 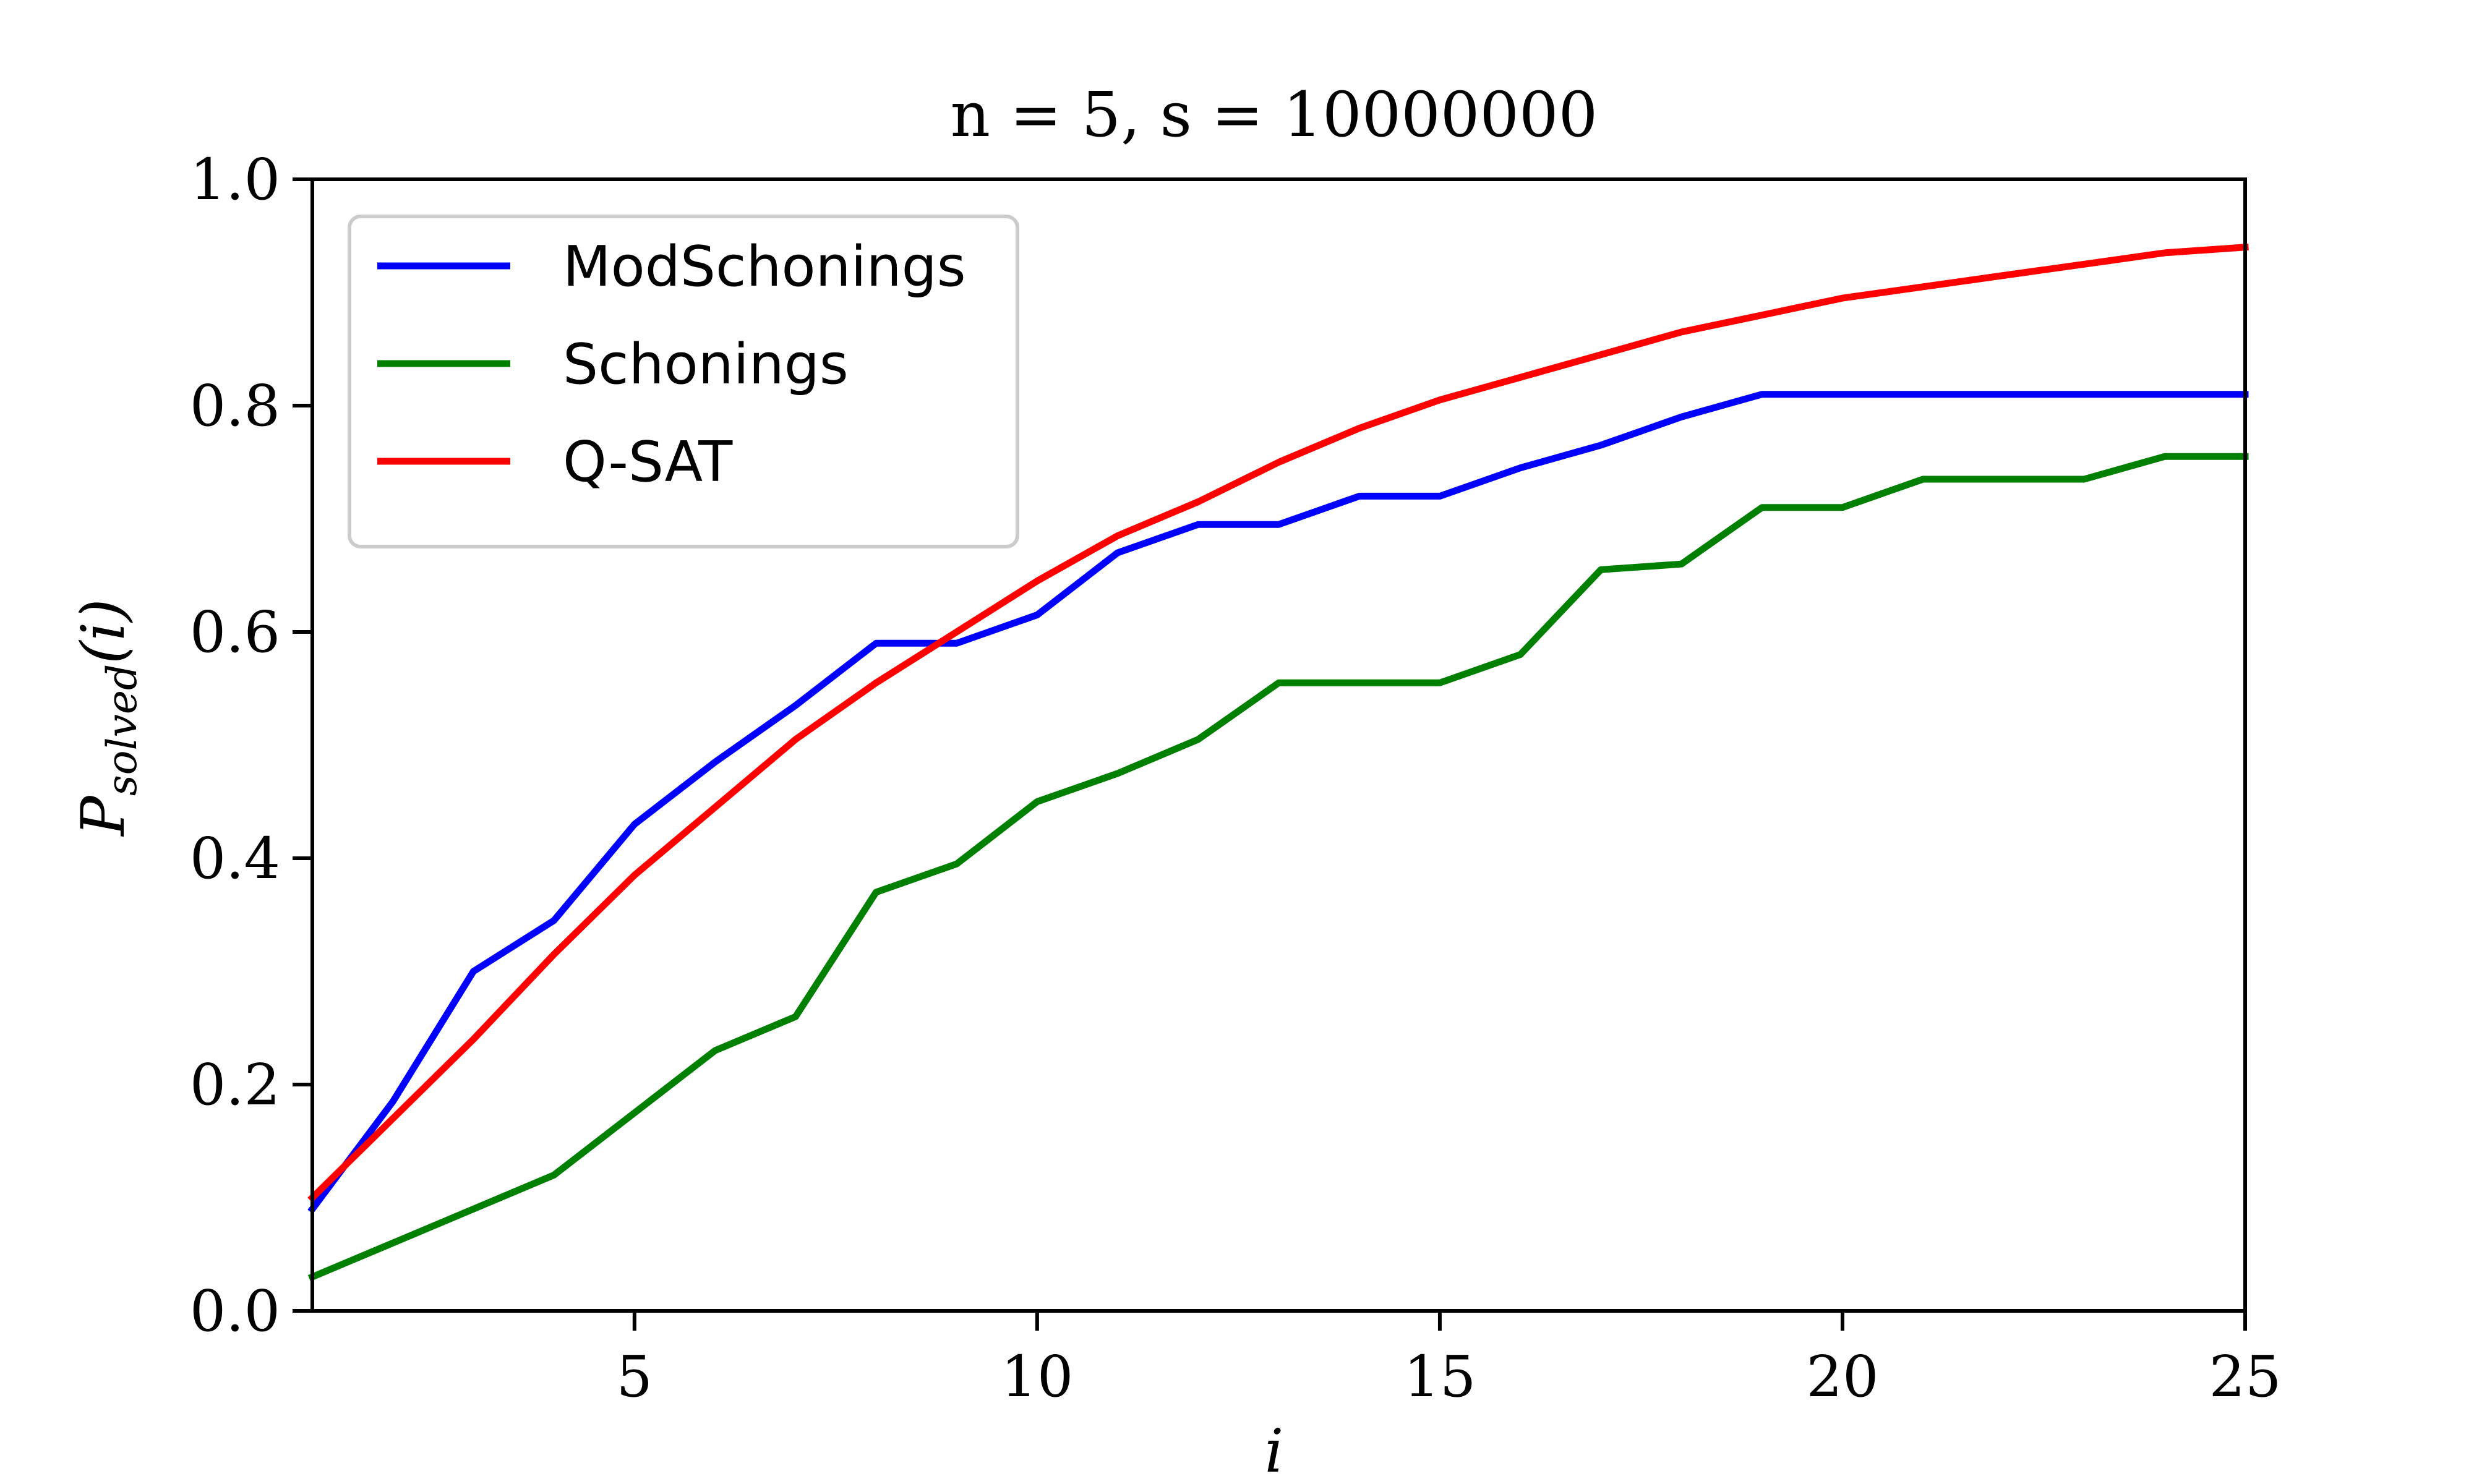 I want to click on legend-label-modschonings: ModSchonings, so click(x=765, y=266).